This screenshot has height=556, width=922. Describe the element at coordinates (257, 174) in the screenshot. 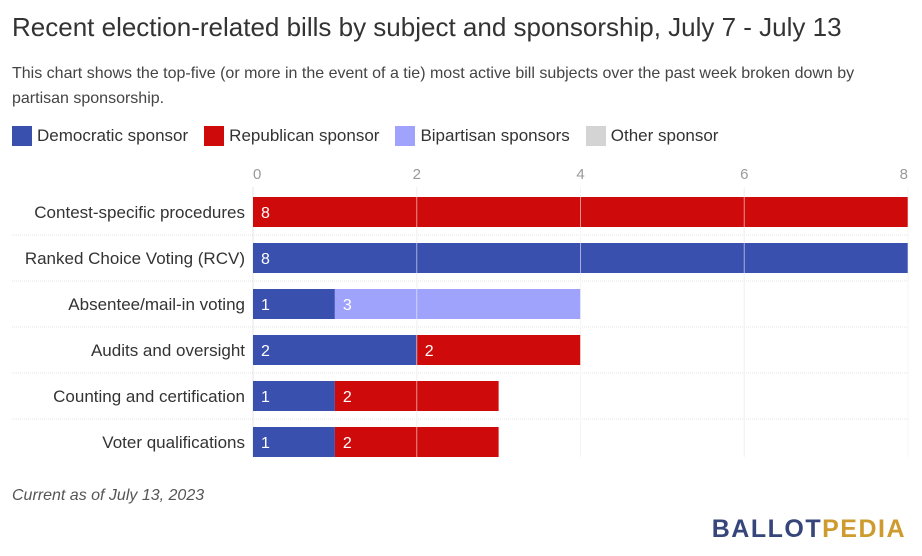

I see `x-tick-label: 0` at that location.